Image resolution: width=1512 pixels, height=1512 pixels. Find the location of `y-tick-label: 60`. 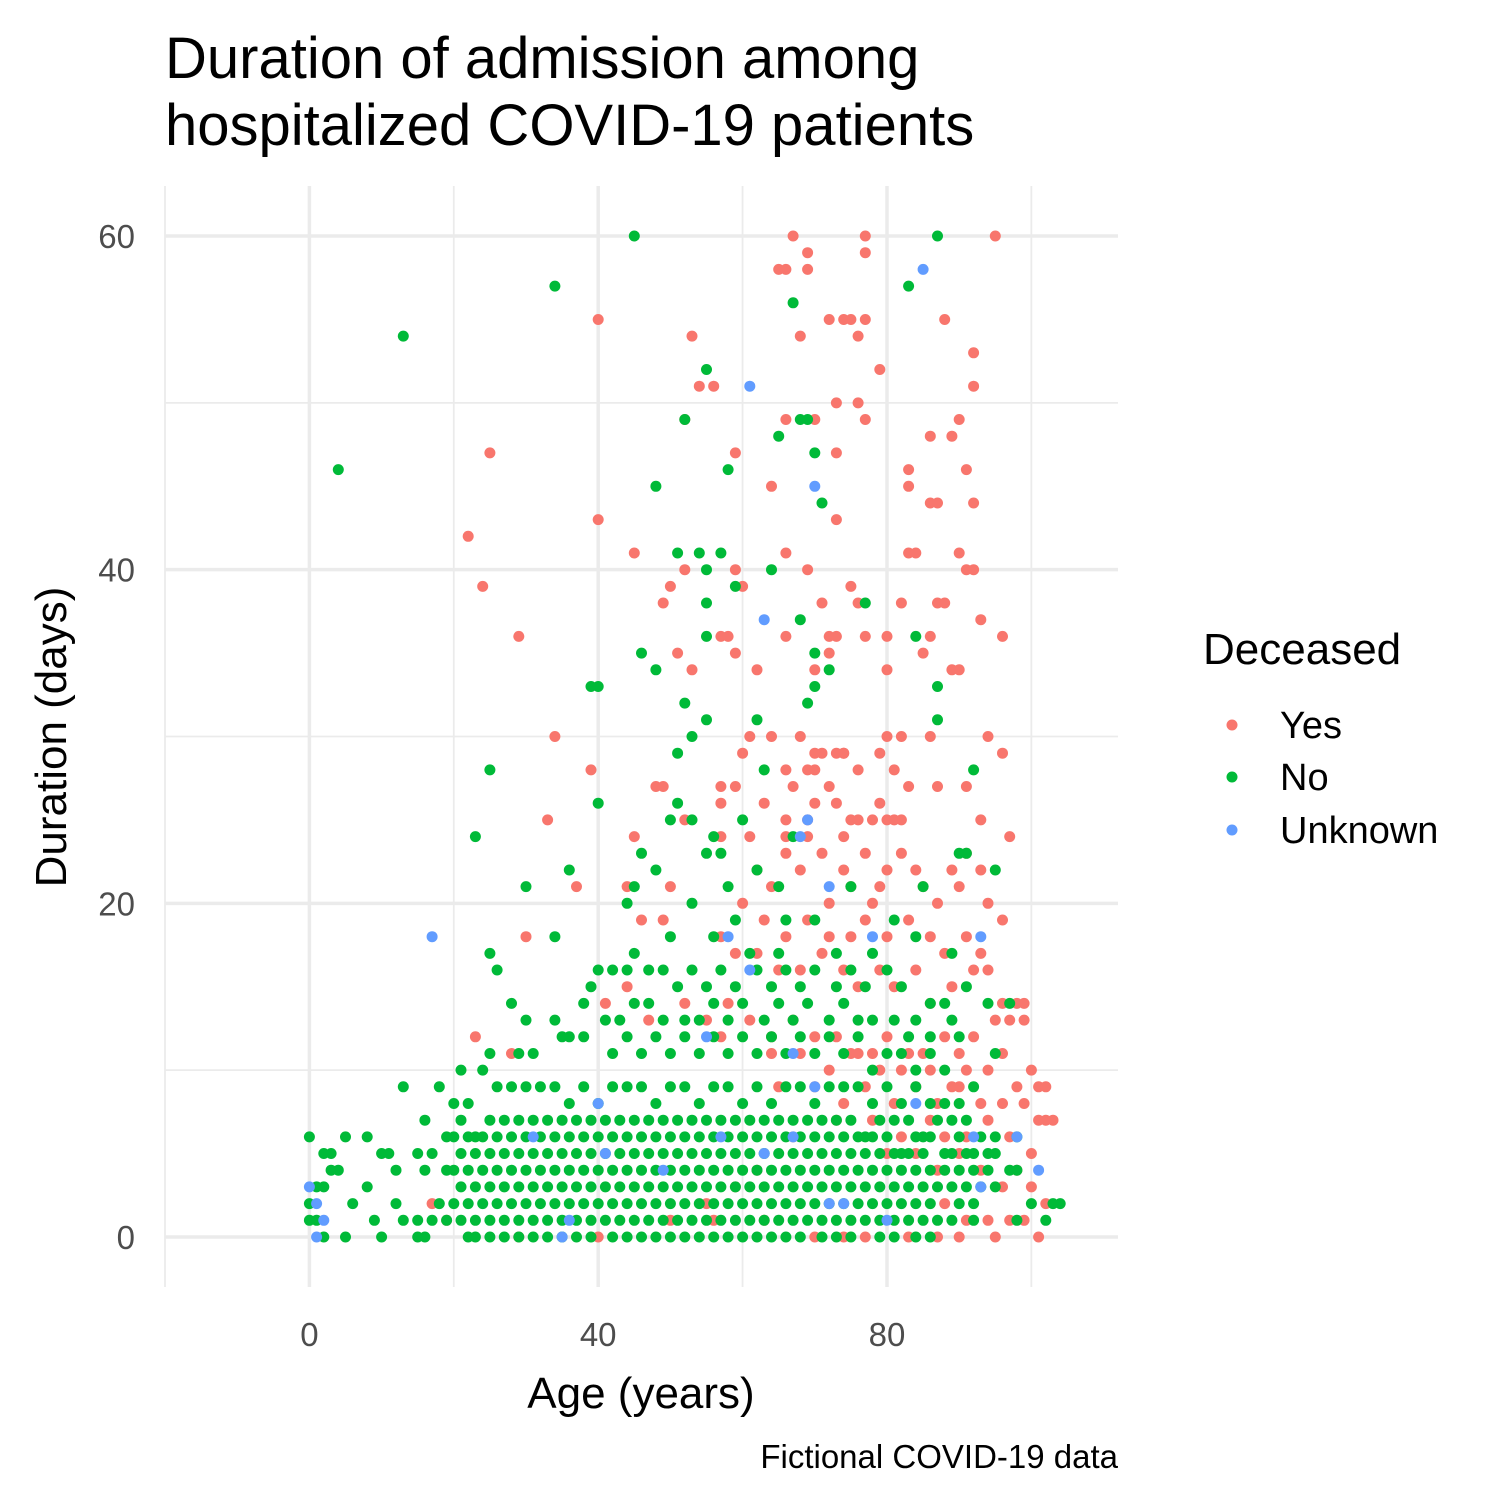

y-tick-label: 60 is located at coordinates (116, 236).